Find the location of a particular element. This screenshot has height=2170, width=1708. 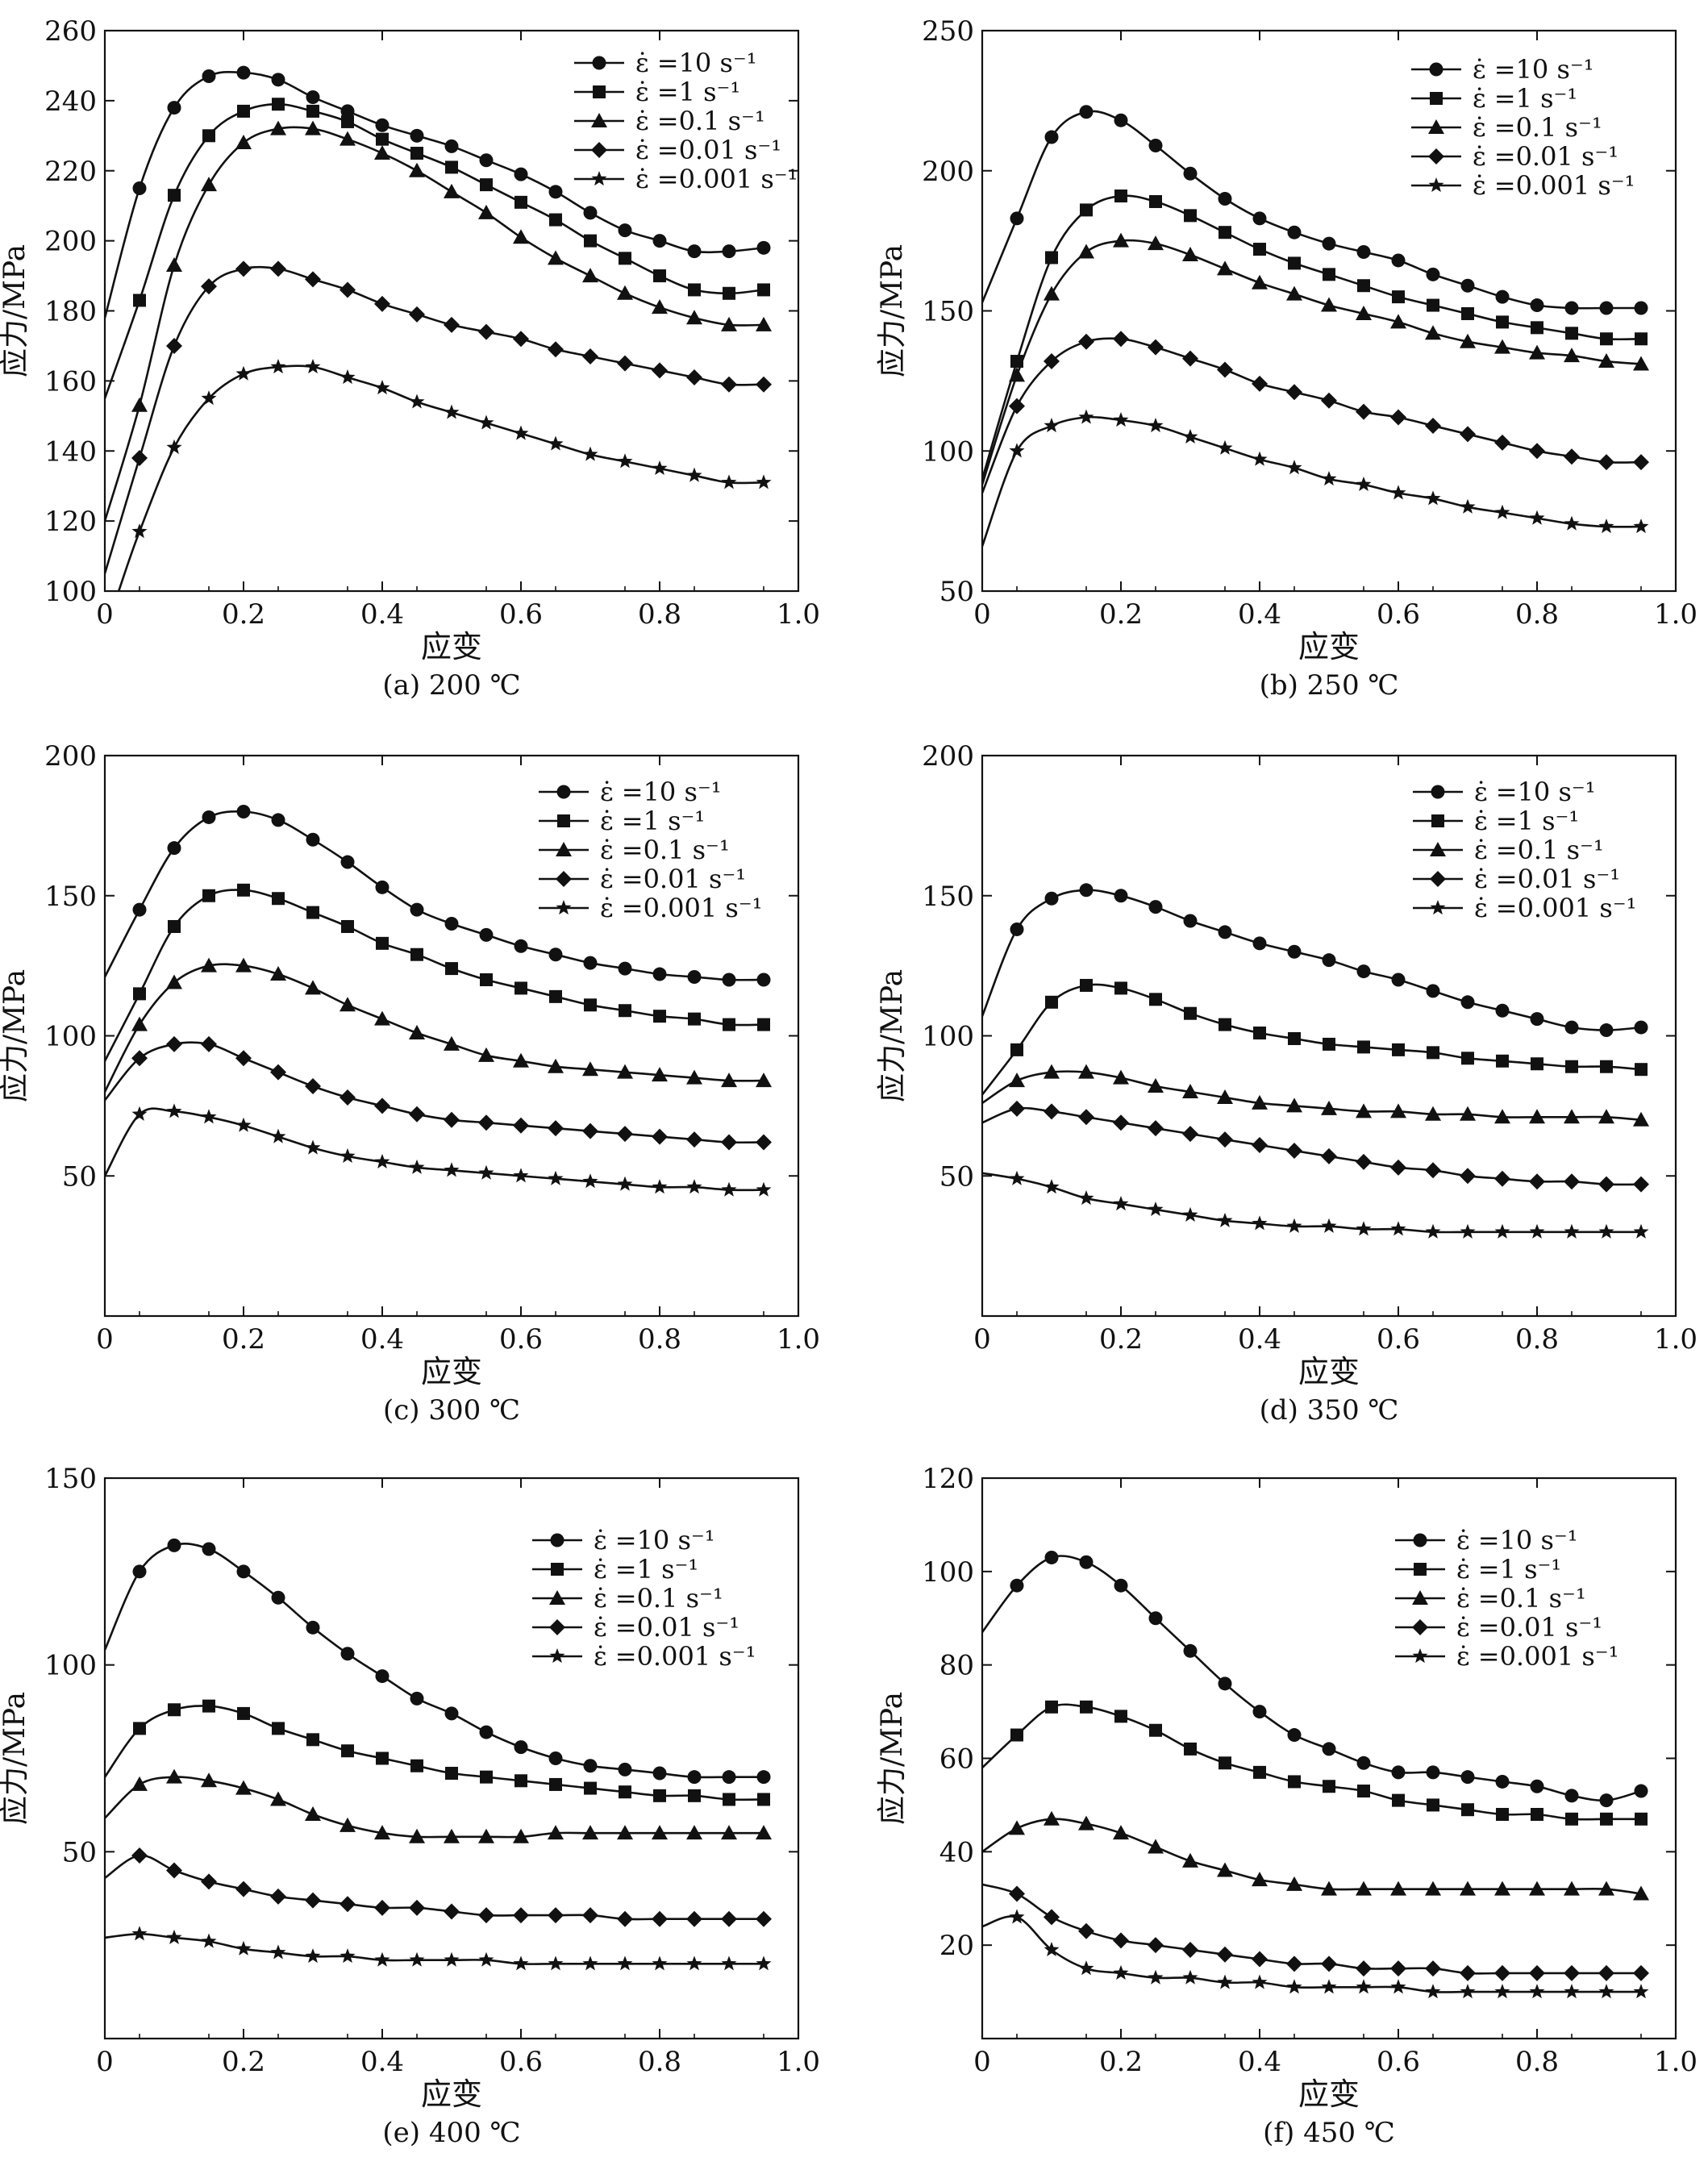

y-tick-label: 80 is located at coordinates (956, 1666).